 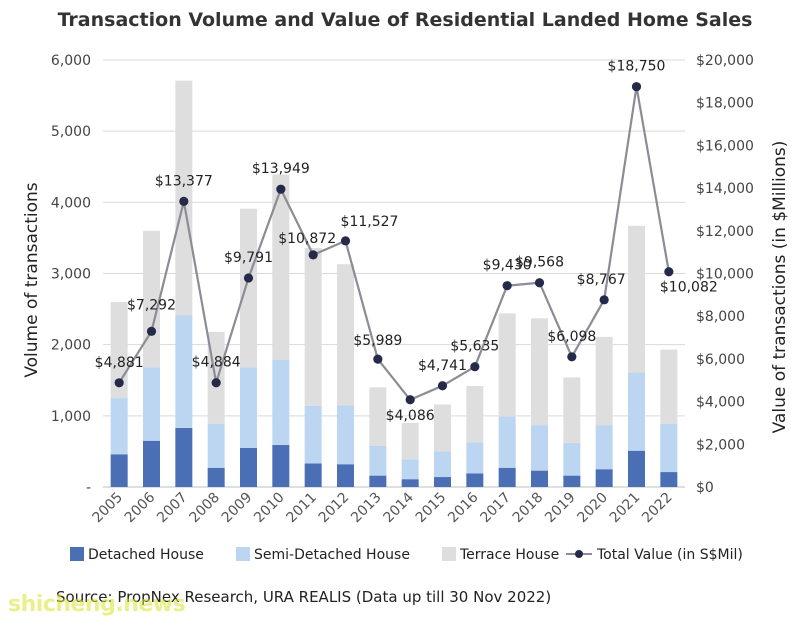 What do you see at coordinates (71, 203) in the screenshot?
I see `y-tick-label: 4,000` at bounding box center [71, 203].